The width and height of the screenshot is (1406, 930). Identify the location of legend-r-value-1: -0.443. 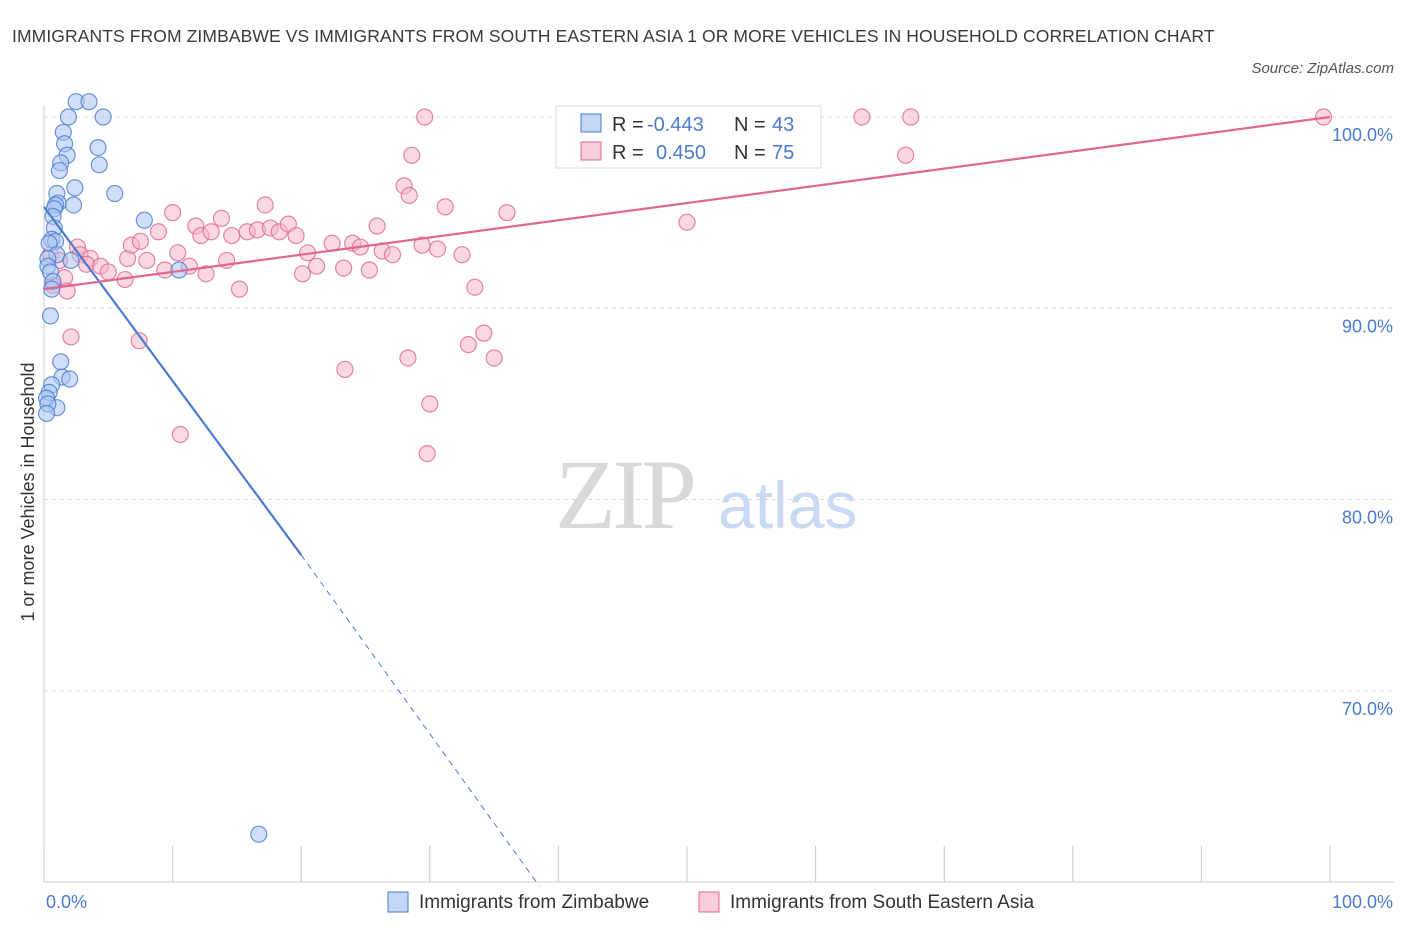
(675, 125).